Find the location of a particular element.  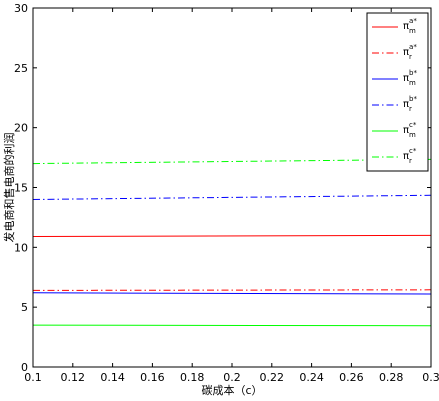

x-tick-label: 0.16 is located at coordinates (152, 377).